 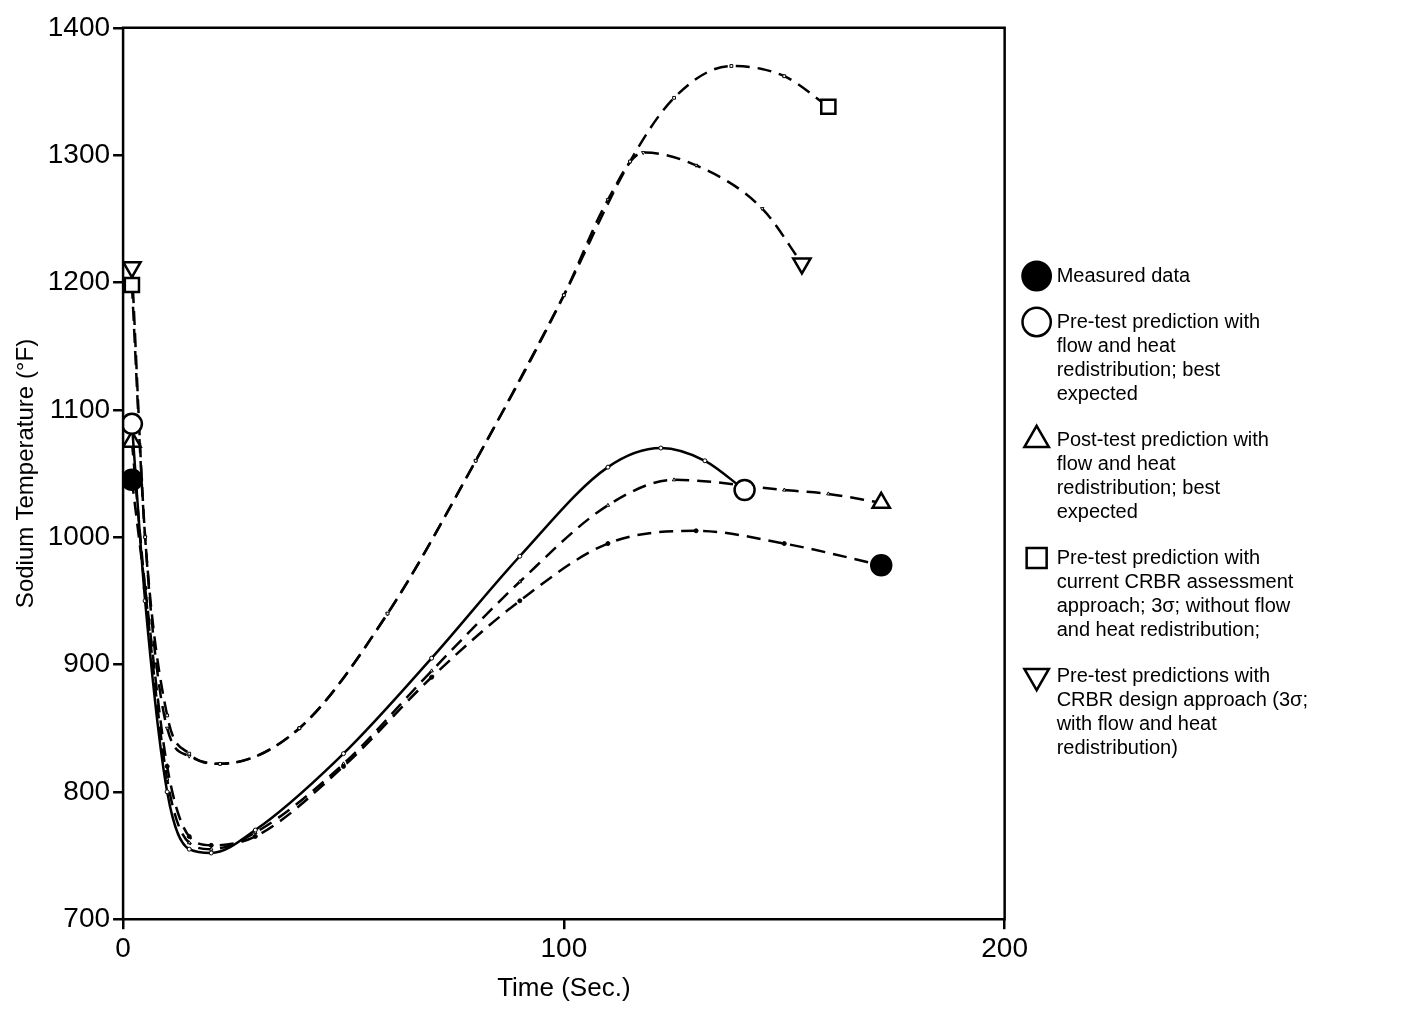 What do you see at coordinates (87, 917) in the screenshot?
I see `y-tick-label: 700` at bounding box center [87, 917].